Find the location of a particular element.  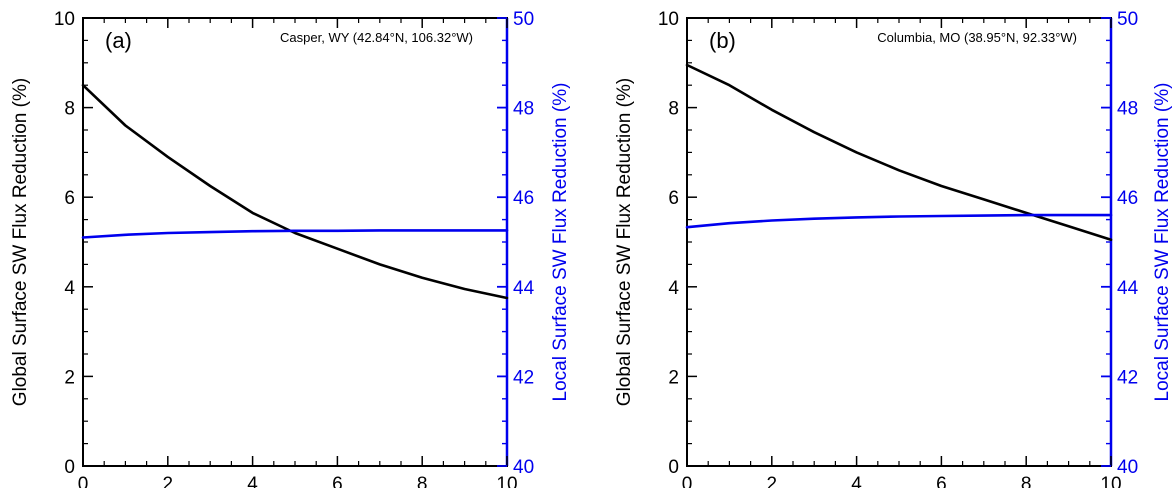

panel-label: (a) is located at coordinates (118, 40).